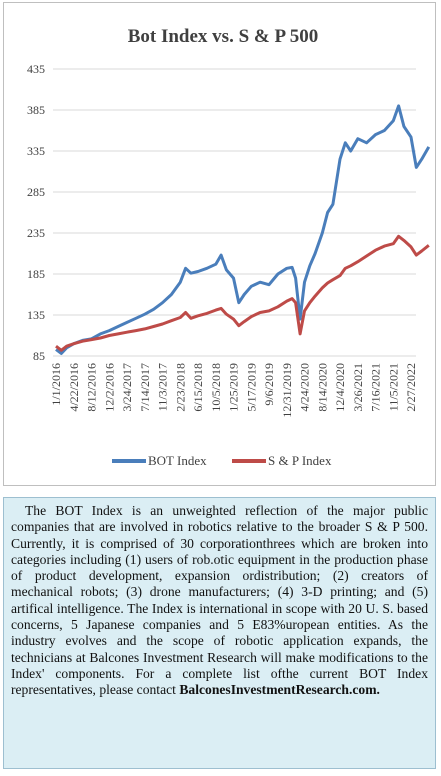 This screenshot has height=776, width=441. I want to click on x-tick-label: 3/24/2017, so click(127, 387).